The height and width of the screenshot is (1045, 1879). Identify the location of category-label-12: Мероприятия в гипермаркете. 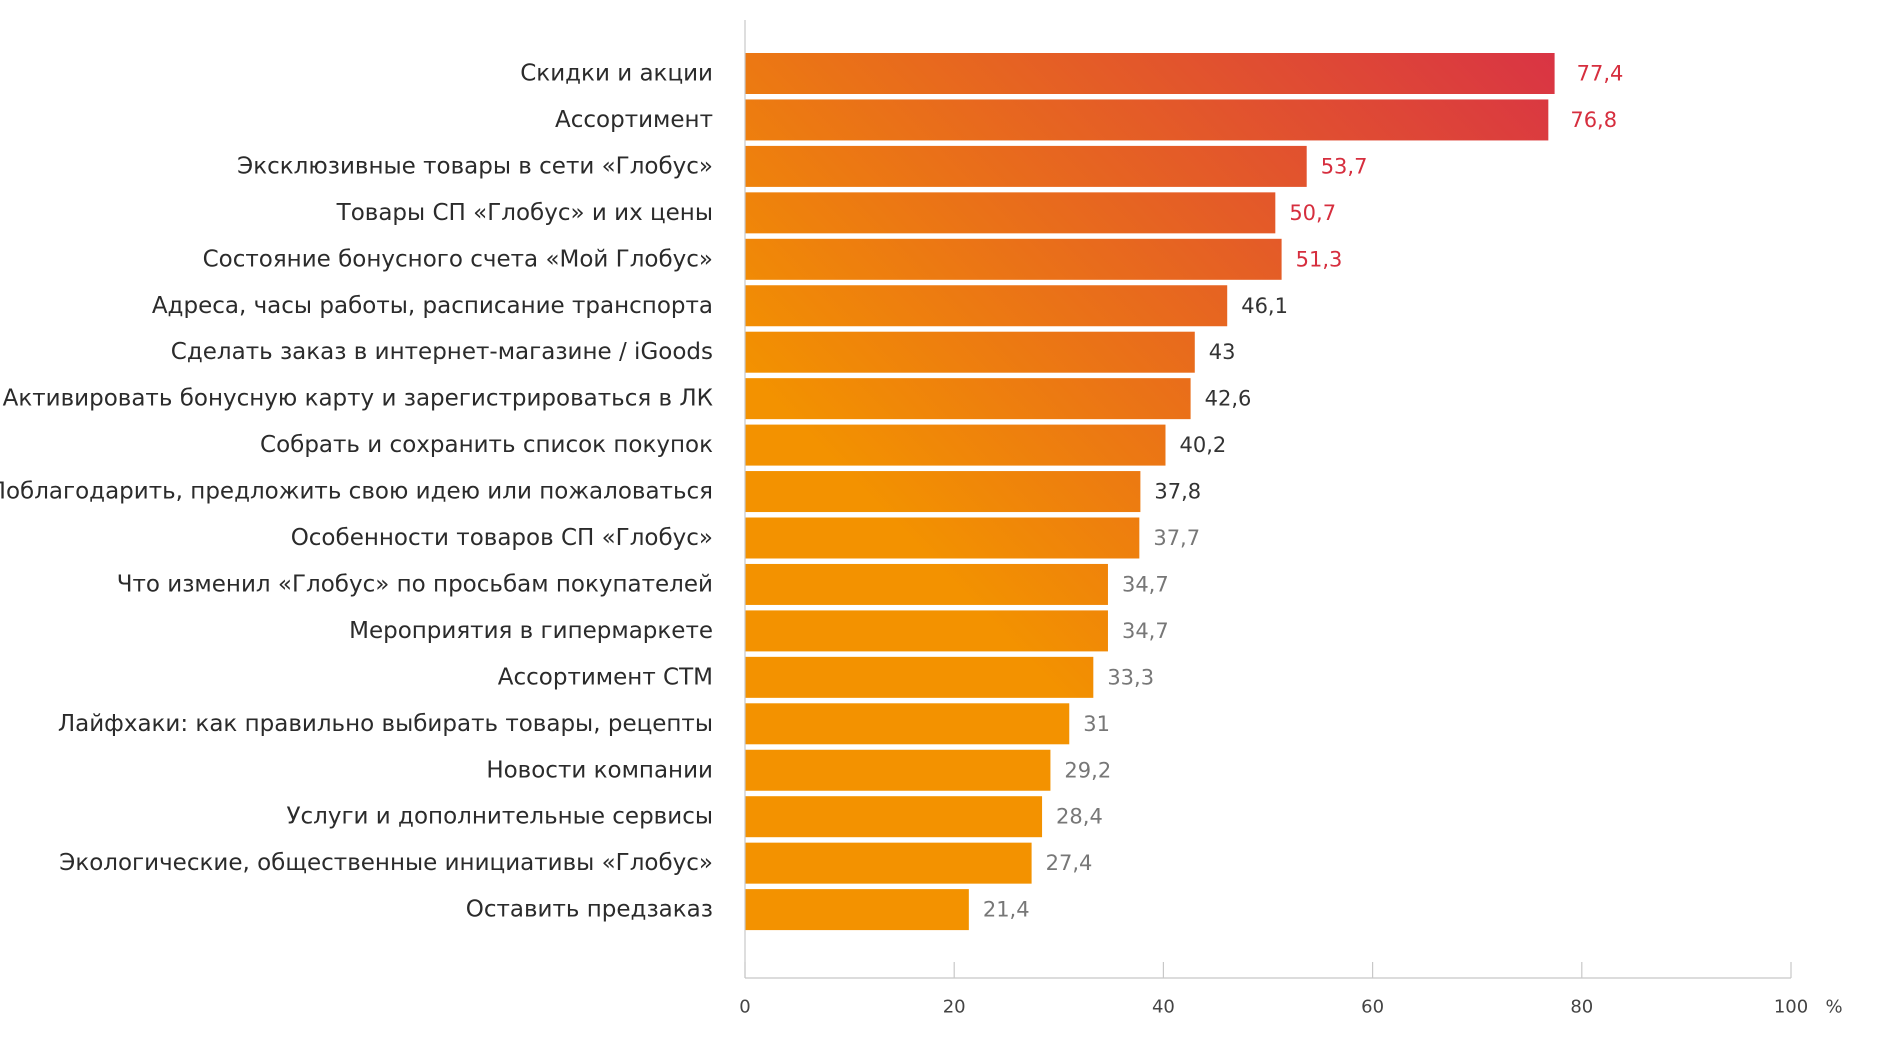
(531, 631).